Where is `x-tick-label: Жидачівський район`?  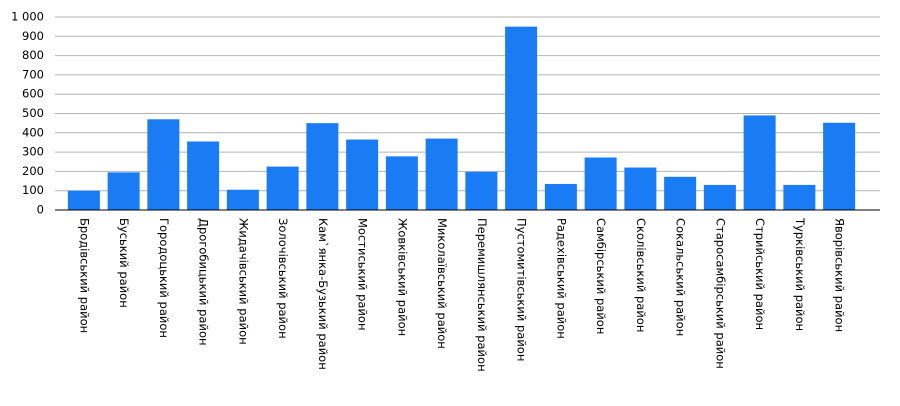
x-tick-label: Жидачівський район is located at coordinates (243, 281).